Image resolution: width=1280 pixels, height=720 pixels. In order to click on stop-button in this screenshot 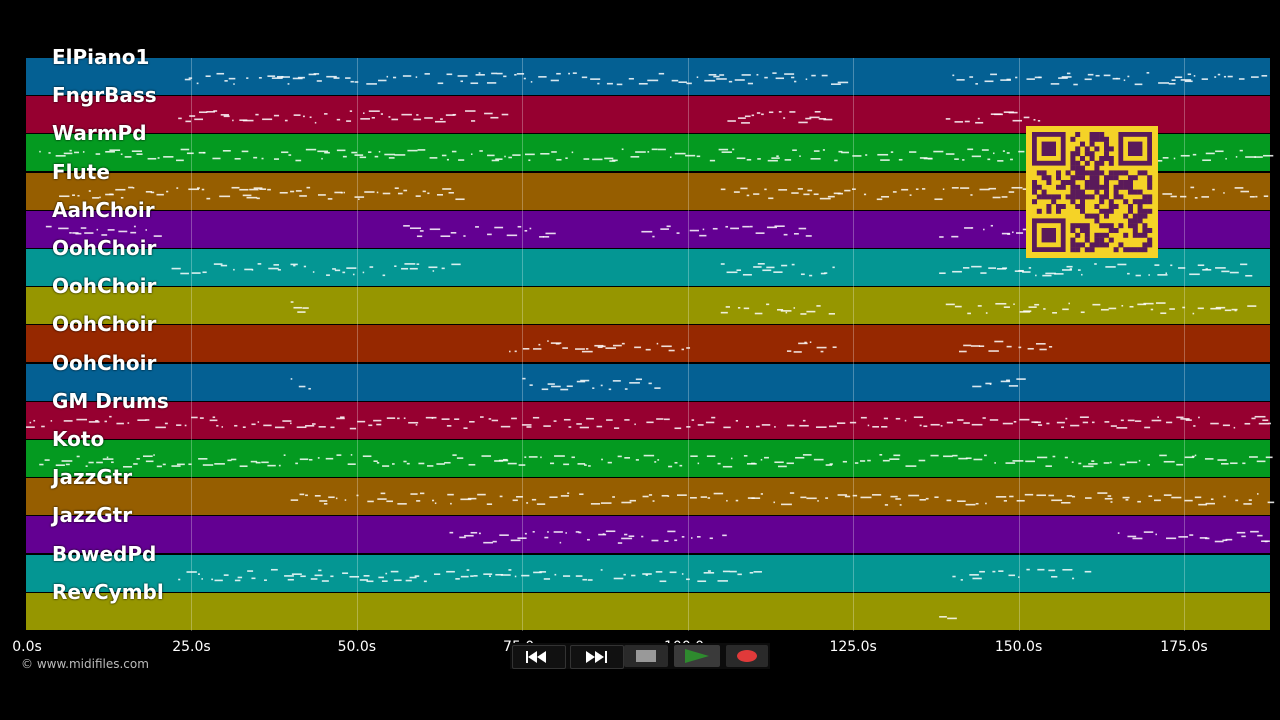, I will do `click(646, 656)`.